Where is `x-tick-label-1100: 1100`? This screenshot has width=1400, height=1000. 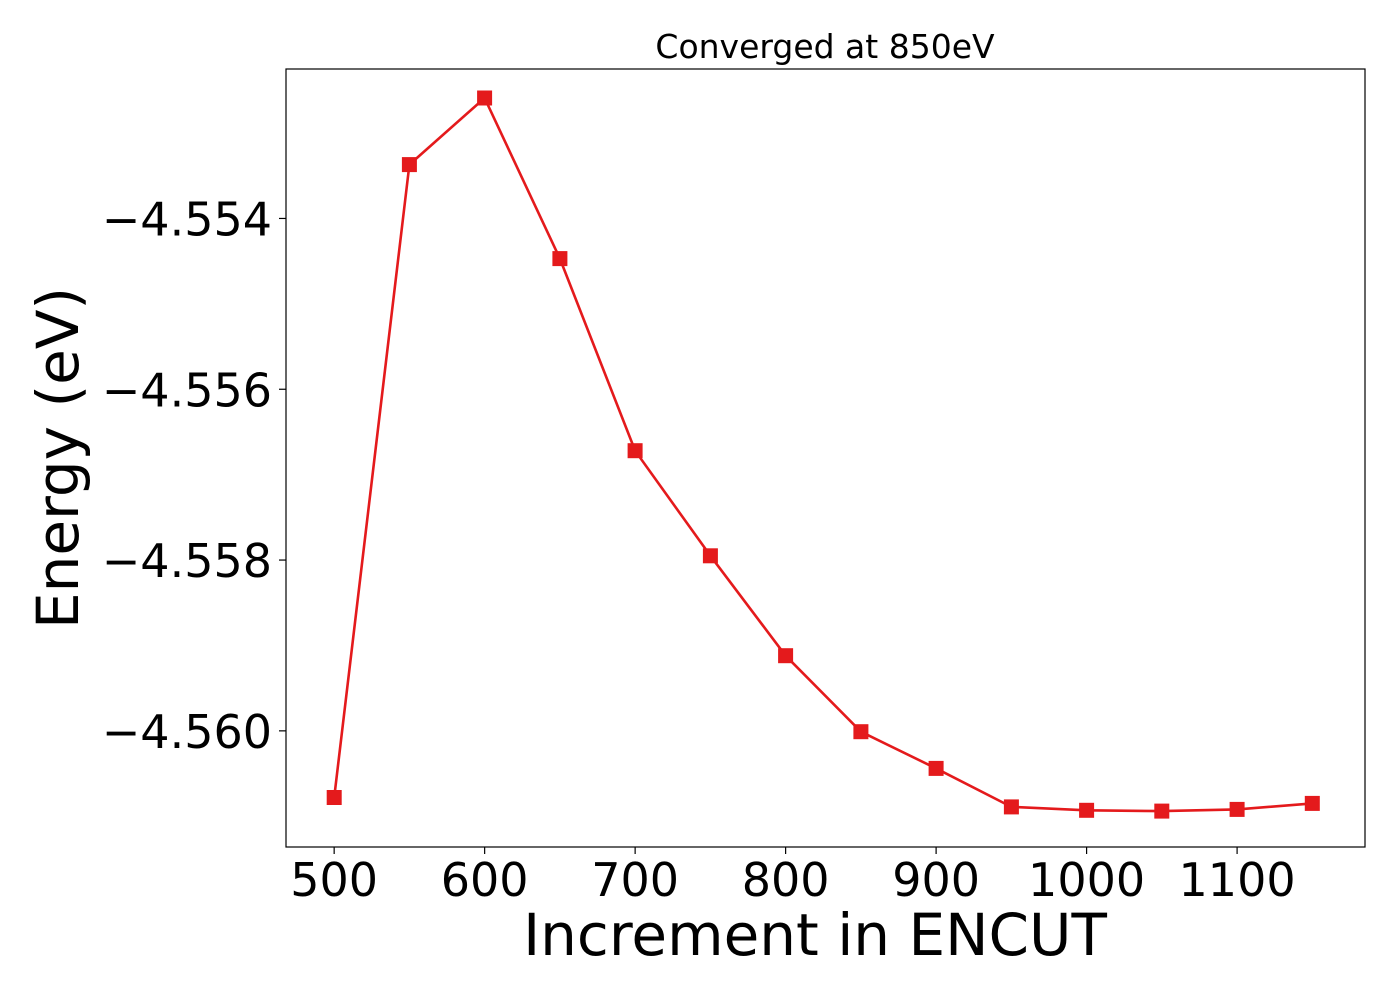
x-tick-label-1100: 1100 is located at coordinates (1237, 880).